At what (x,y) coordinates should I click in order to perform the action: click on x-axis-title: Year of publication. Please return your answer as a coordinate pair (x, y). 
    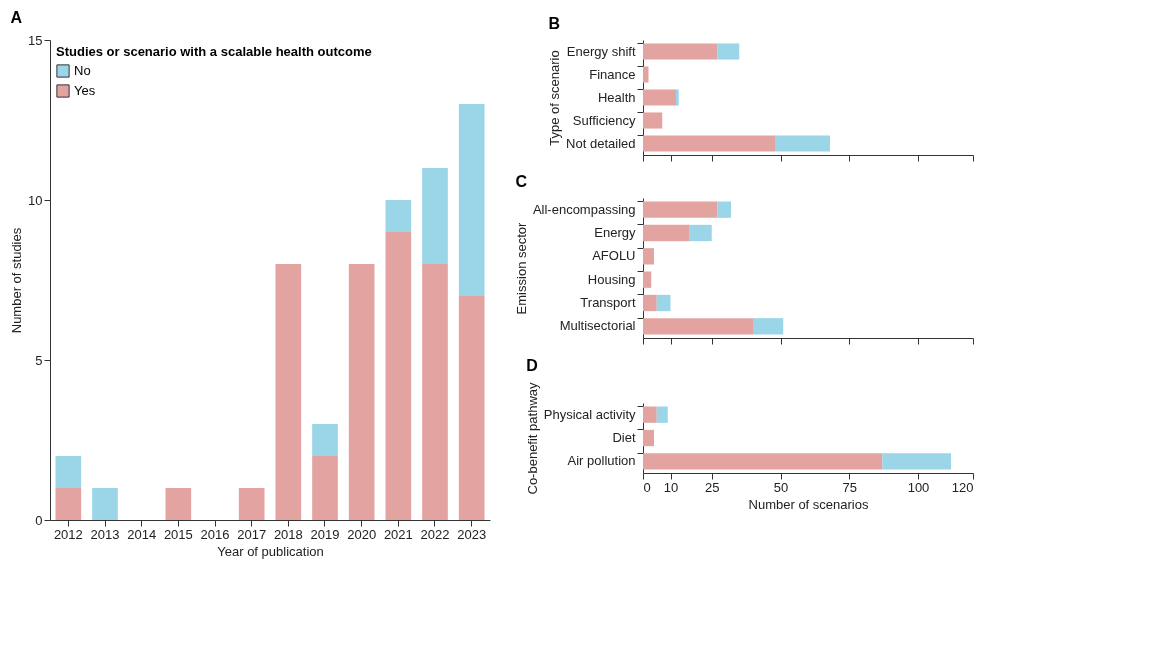
    Looking at the image, I should click on (270, 551).